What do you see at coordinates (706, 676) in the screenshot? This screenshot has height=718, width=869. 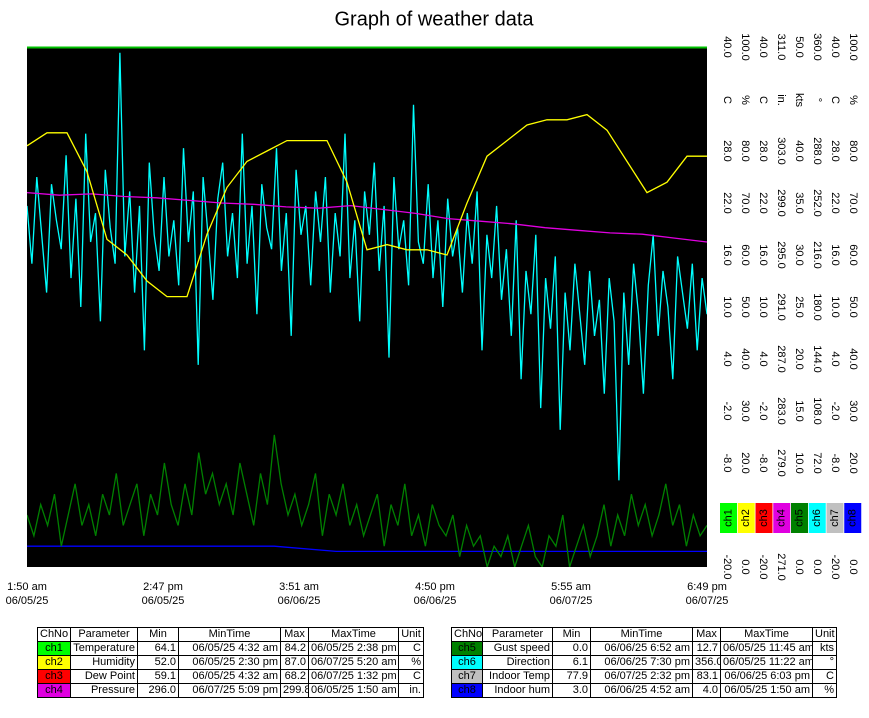 I see `table-cell: 83.1` at bounding box center [706, 676].